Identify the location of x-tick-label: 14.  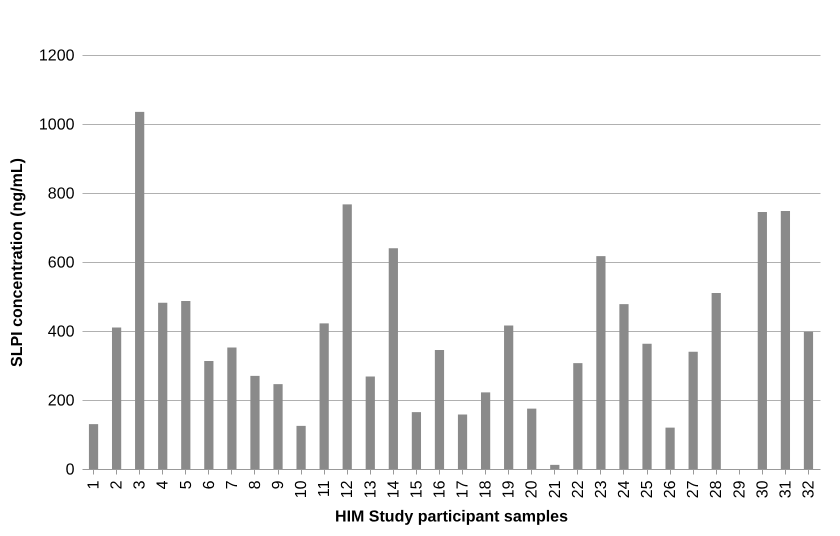
(393, 489).